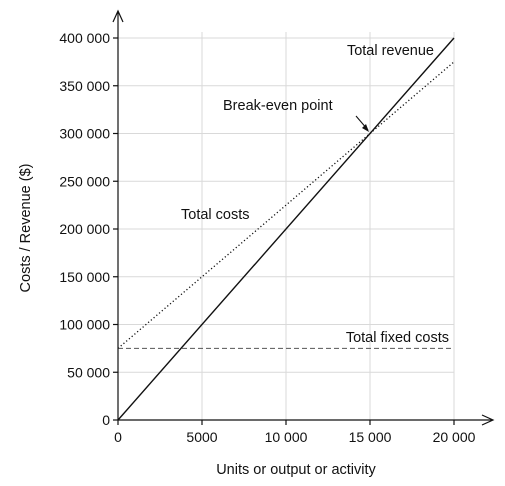 The image size is (505, 486). What do you see at coordinates (84, 229) in the screenshot?
I see `y-tick-label: 200 000` at bounding box center [84, 229].